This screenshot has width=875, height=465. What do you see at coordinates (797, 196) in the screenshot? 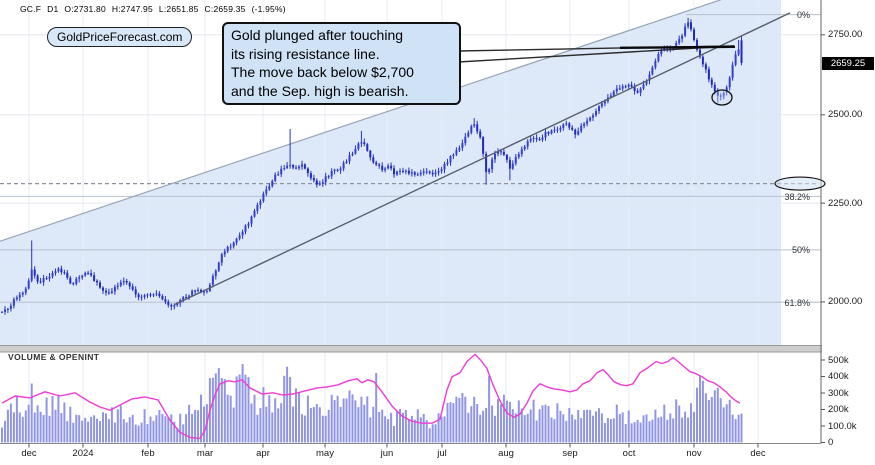
I see `fib-level-label: 38.2%` at bounding box center [797, 196].